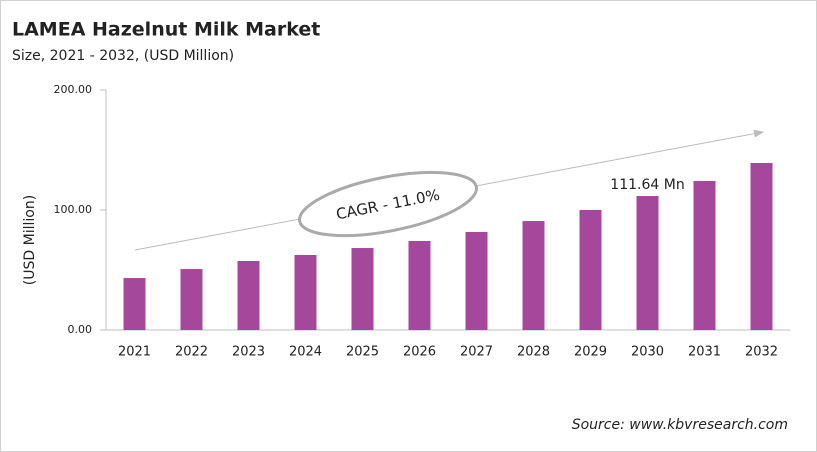 This screenshot has height=452, width=817. I want to click on x-tick-label: 2029, so click(590, 352).